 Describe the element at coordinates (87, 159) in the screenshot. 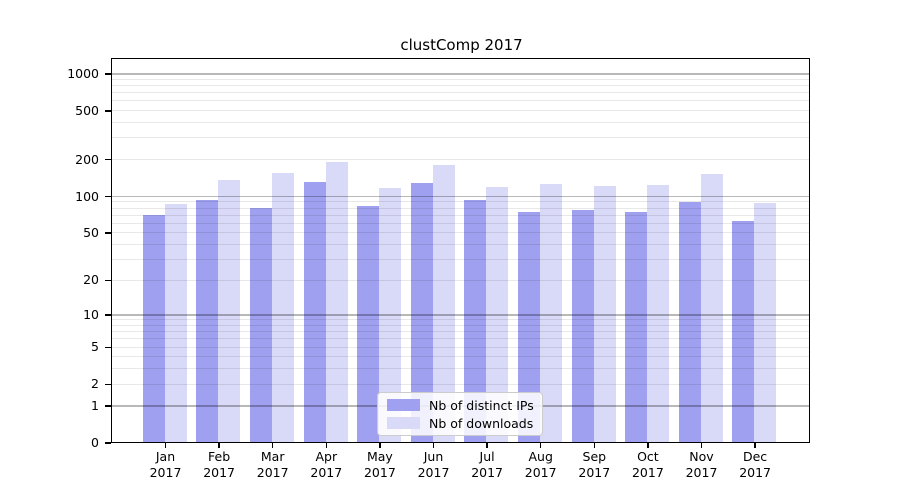

I see `y-tick-label: 200` at that location.